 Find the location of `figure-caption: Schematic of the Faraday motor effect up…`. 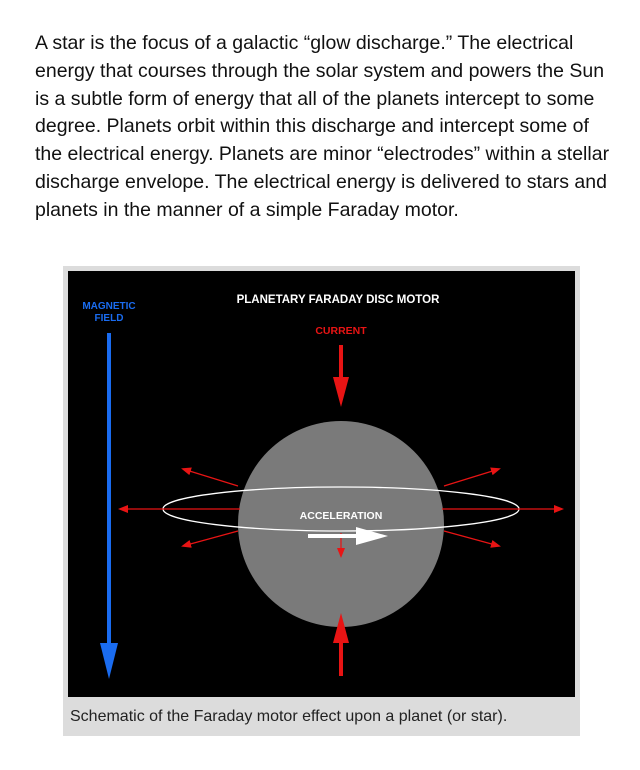

figure-caption: Schematic of the Faraday motor effect up… is located at coordinates (289, 716).